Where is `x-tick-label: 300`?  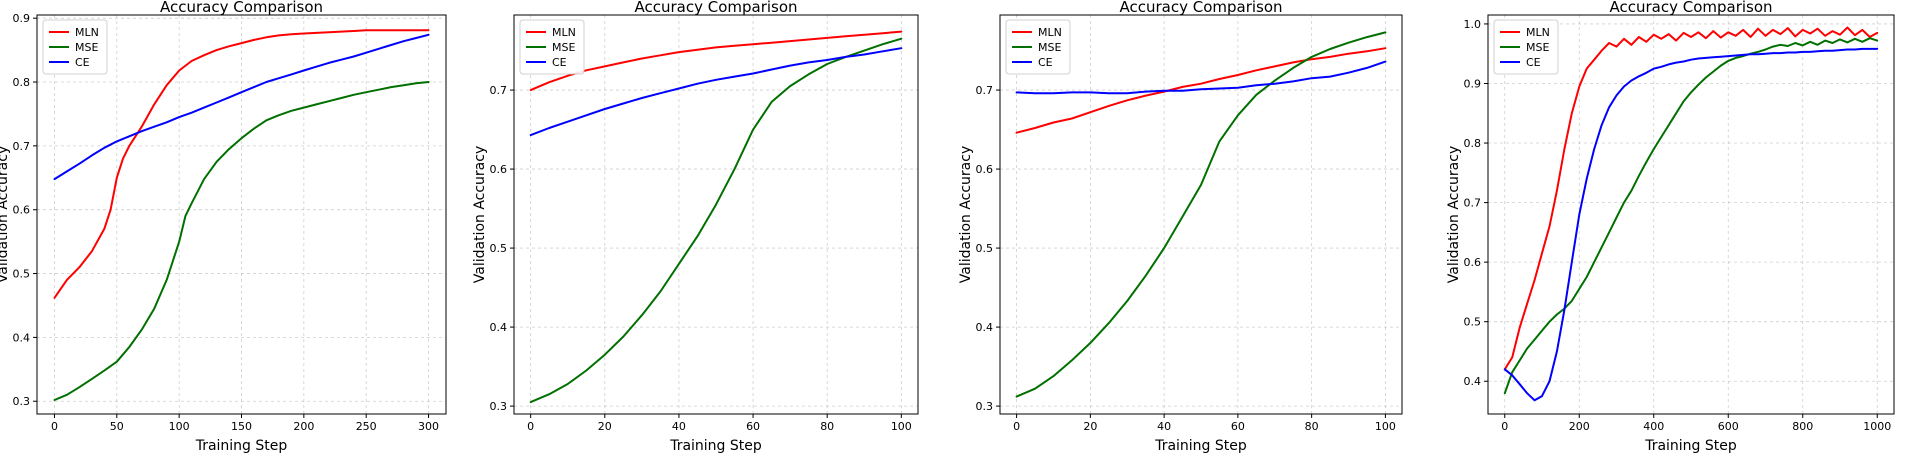 x-tick-label: 300 is located at coordinates (428, 426).